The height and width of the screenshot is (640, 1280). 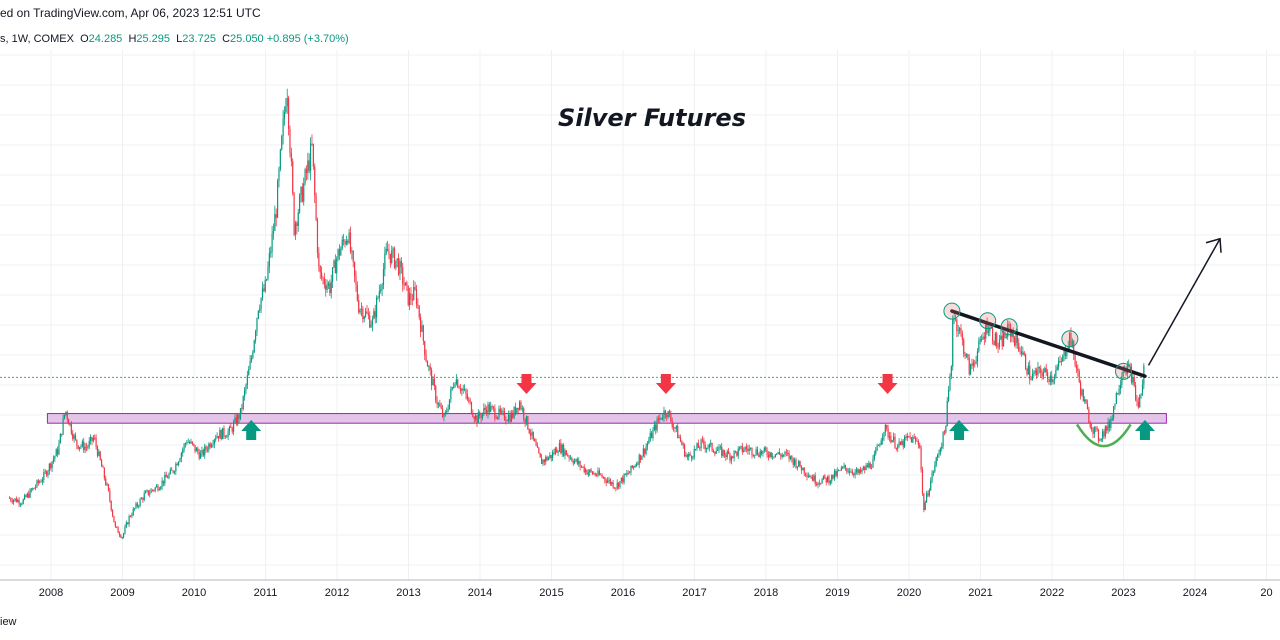 What do you see at coordinates (988, 321) in the screenshot?
I see `resistance-touch-circle` at bounding box center [988, 321].